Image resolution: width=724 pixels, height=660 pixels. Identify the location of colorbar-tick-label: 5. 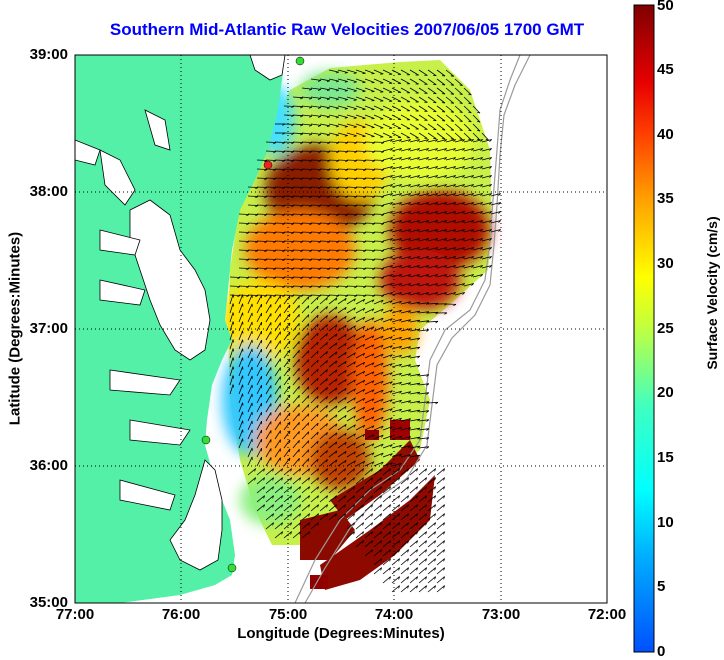
(661, 586).